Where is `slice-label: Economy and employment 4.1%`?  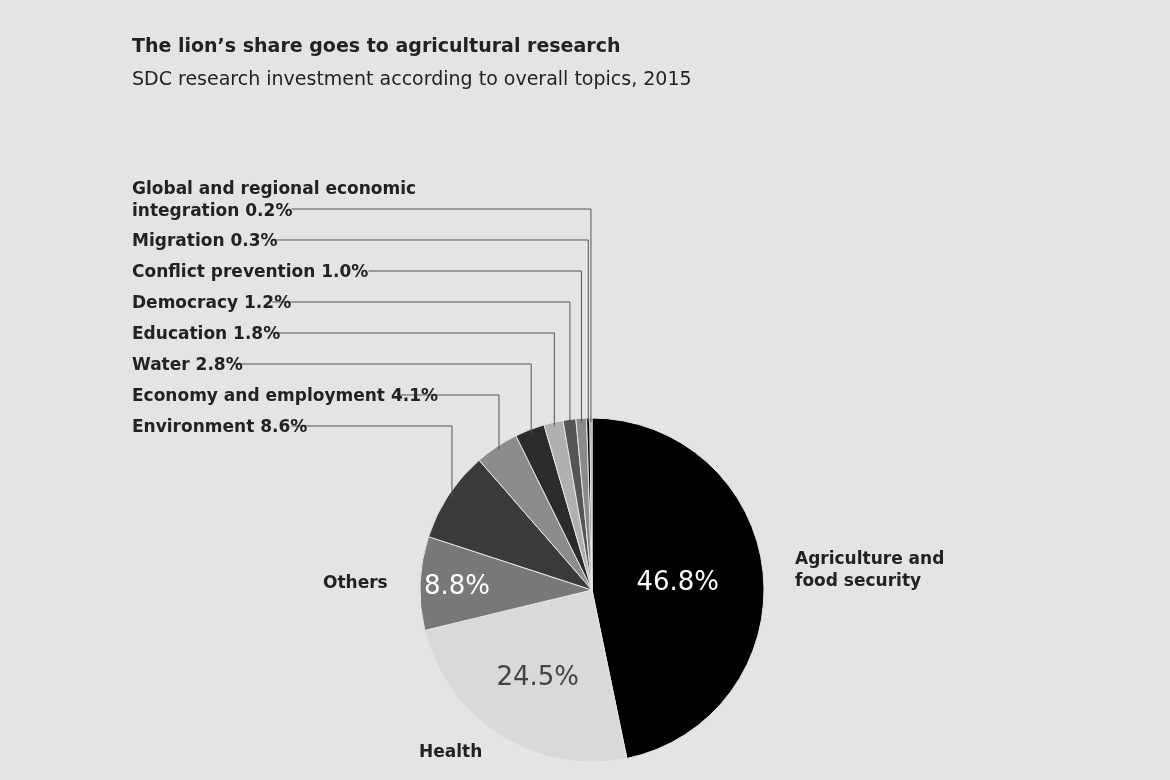
slice-label: Economy and employment 4.1% is located at coordinates (285, 395).